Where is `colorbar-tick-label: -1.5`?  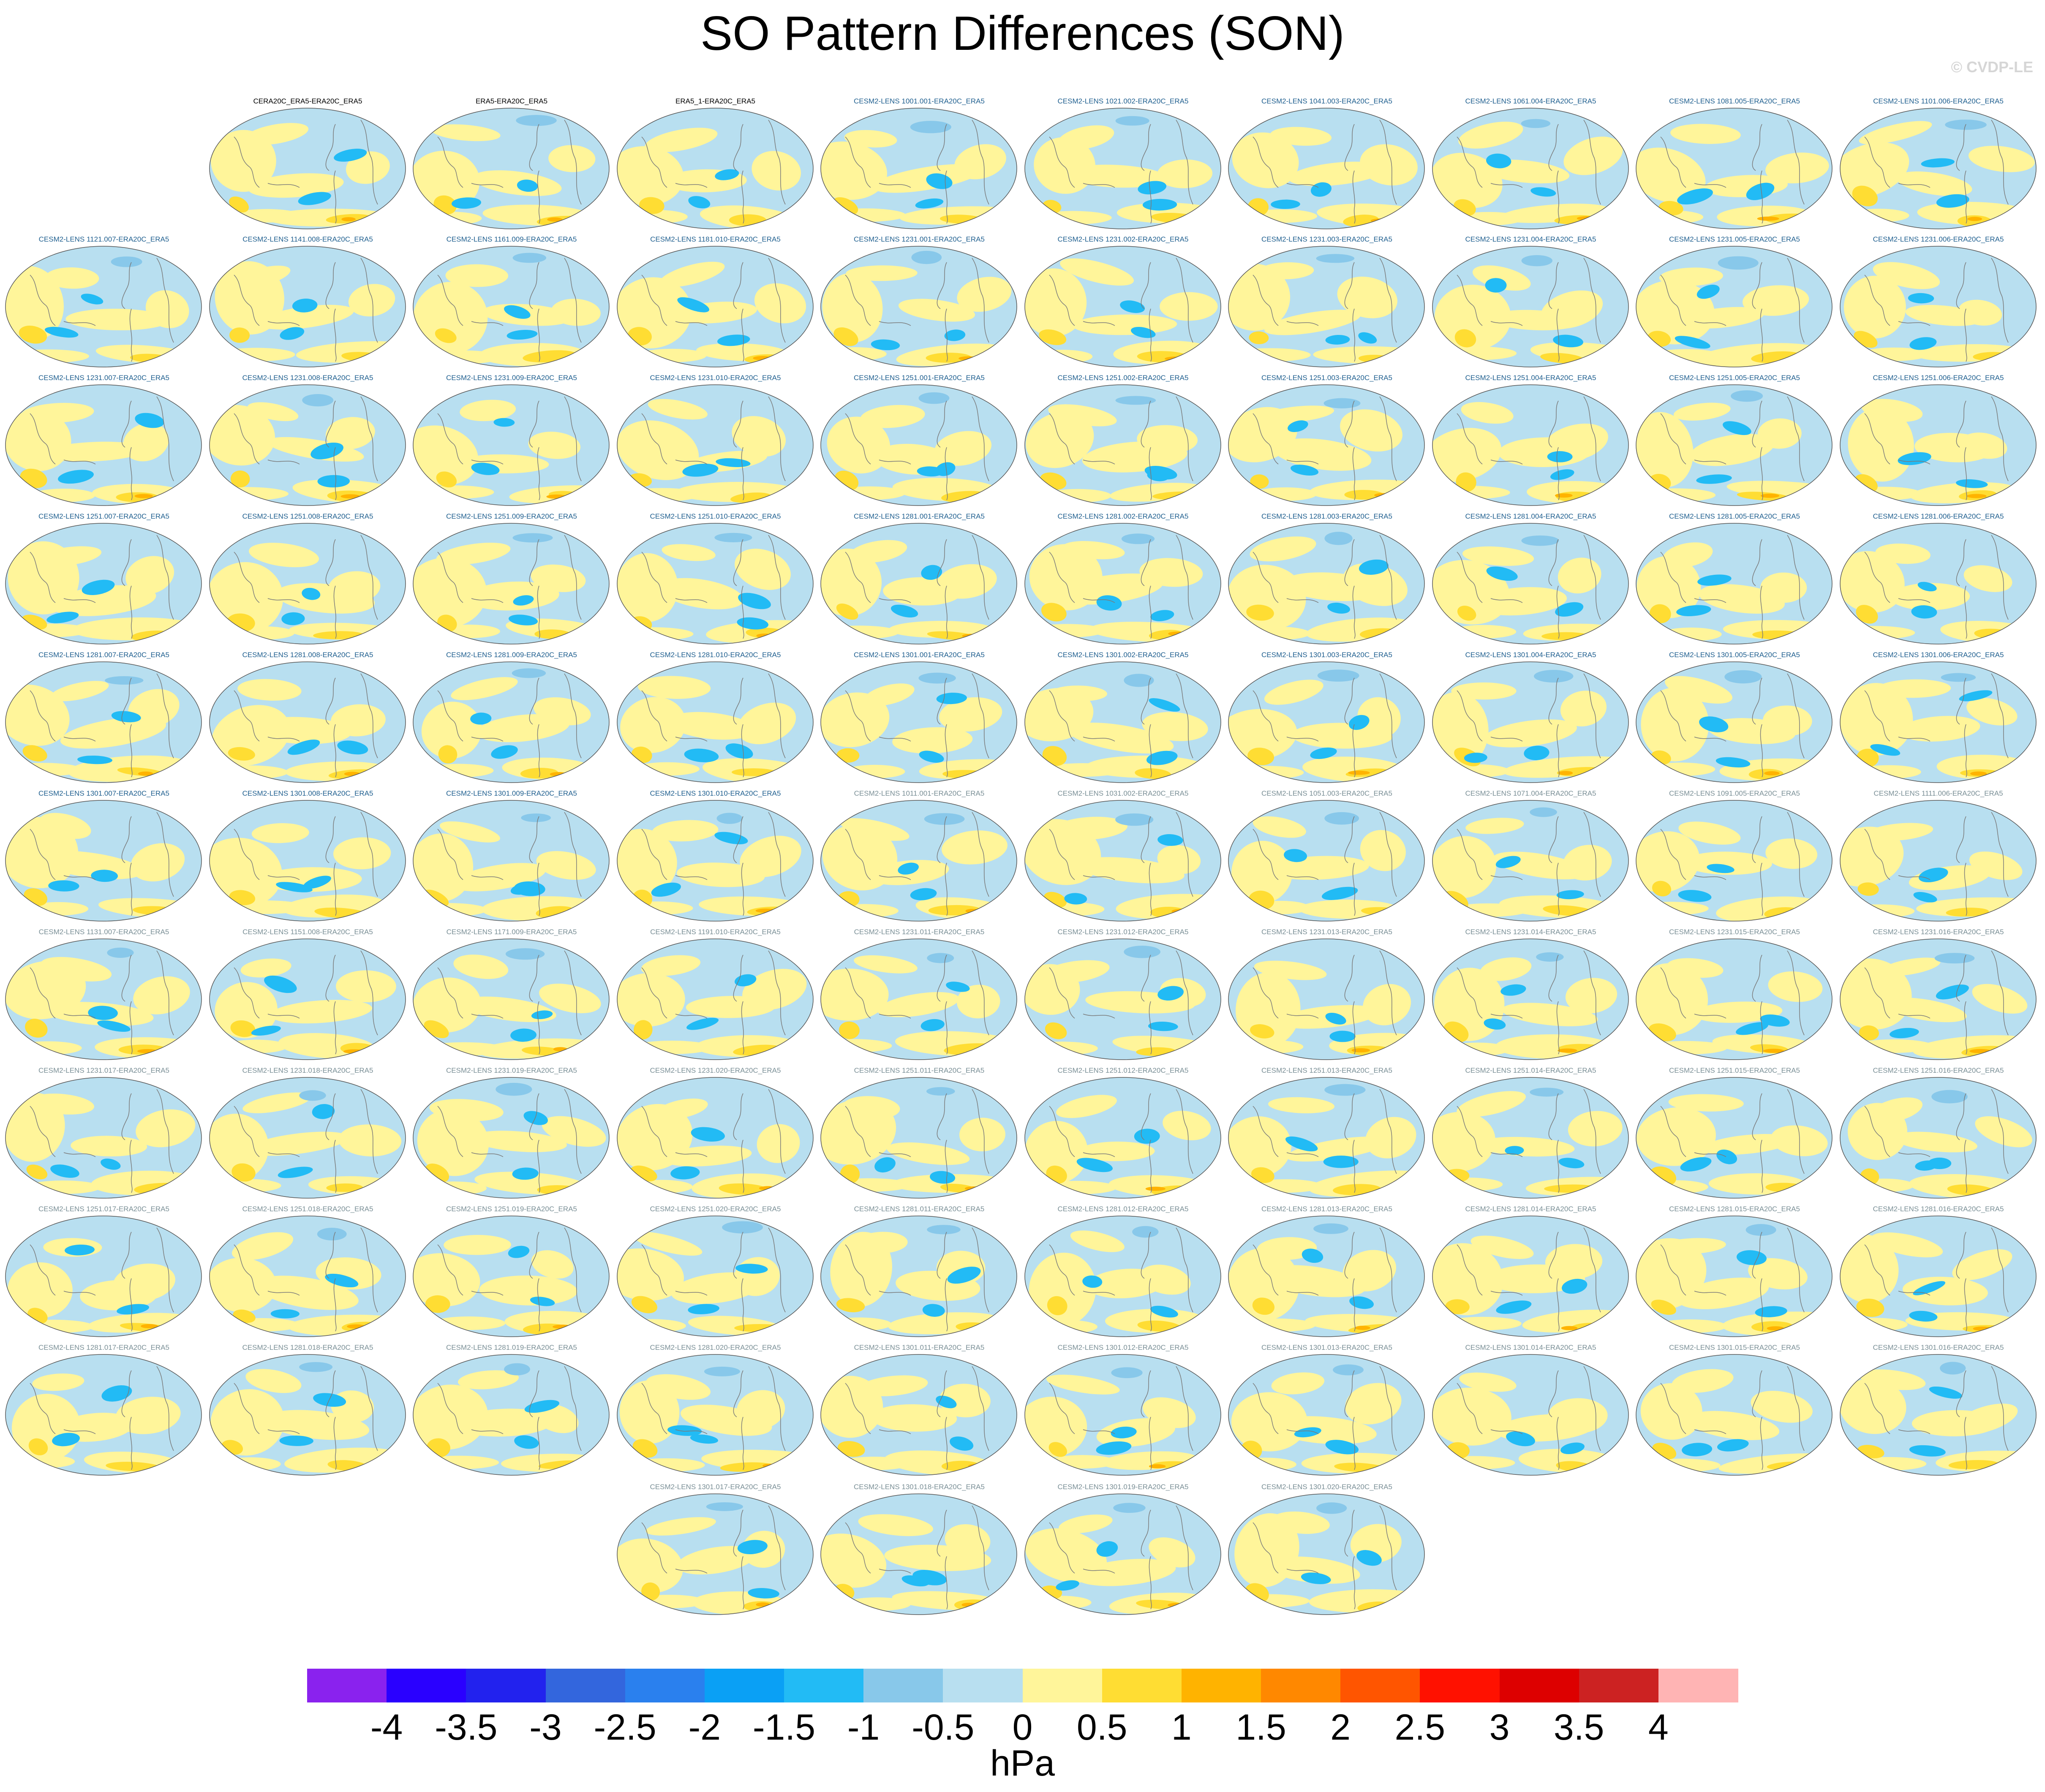 colorbar-tick-label: -1.5 is located at coordinates (784, 1727).